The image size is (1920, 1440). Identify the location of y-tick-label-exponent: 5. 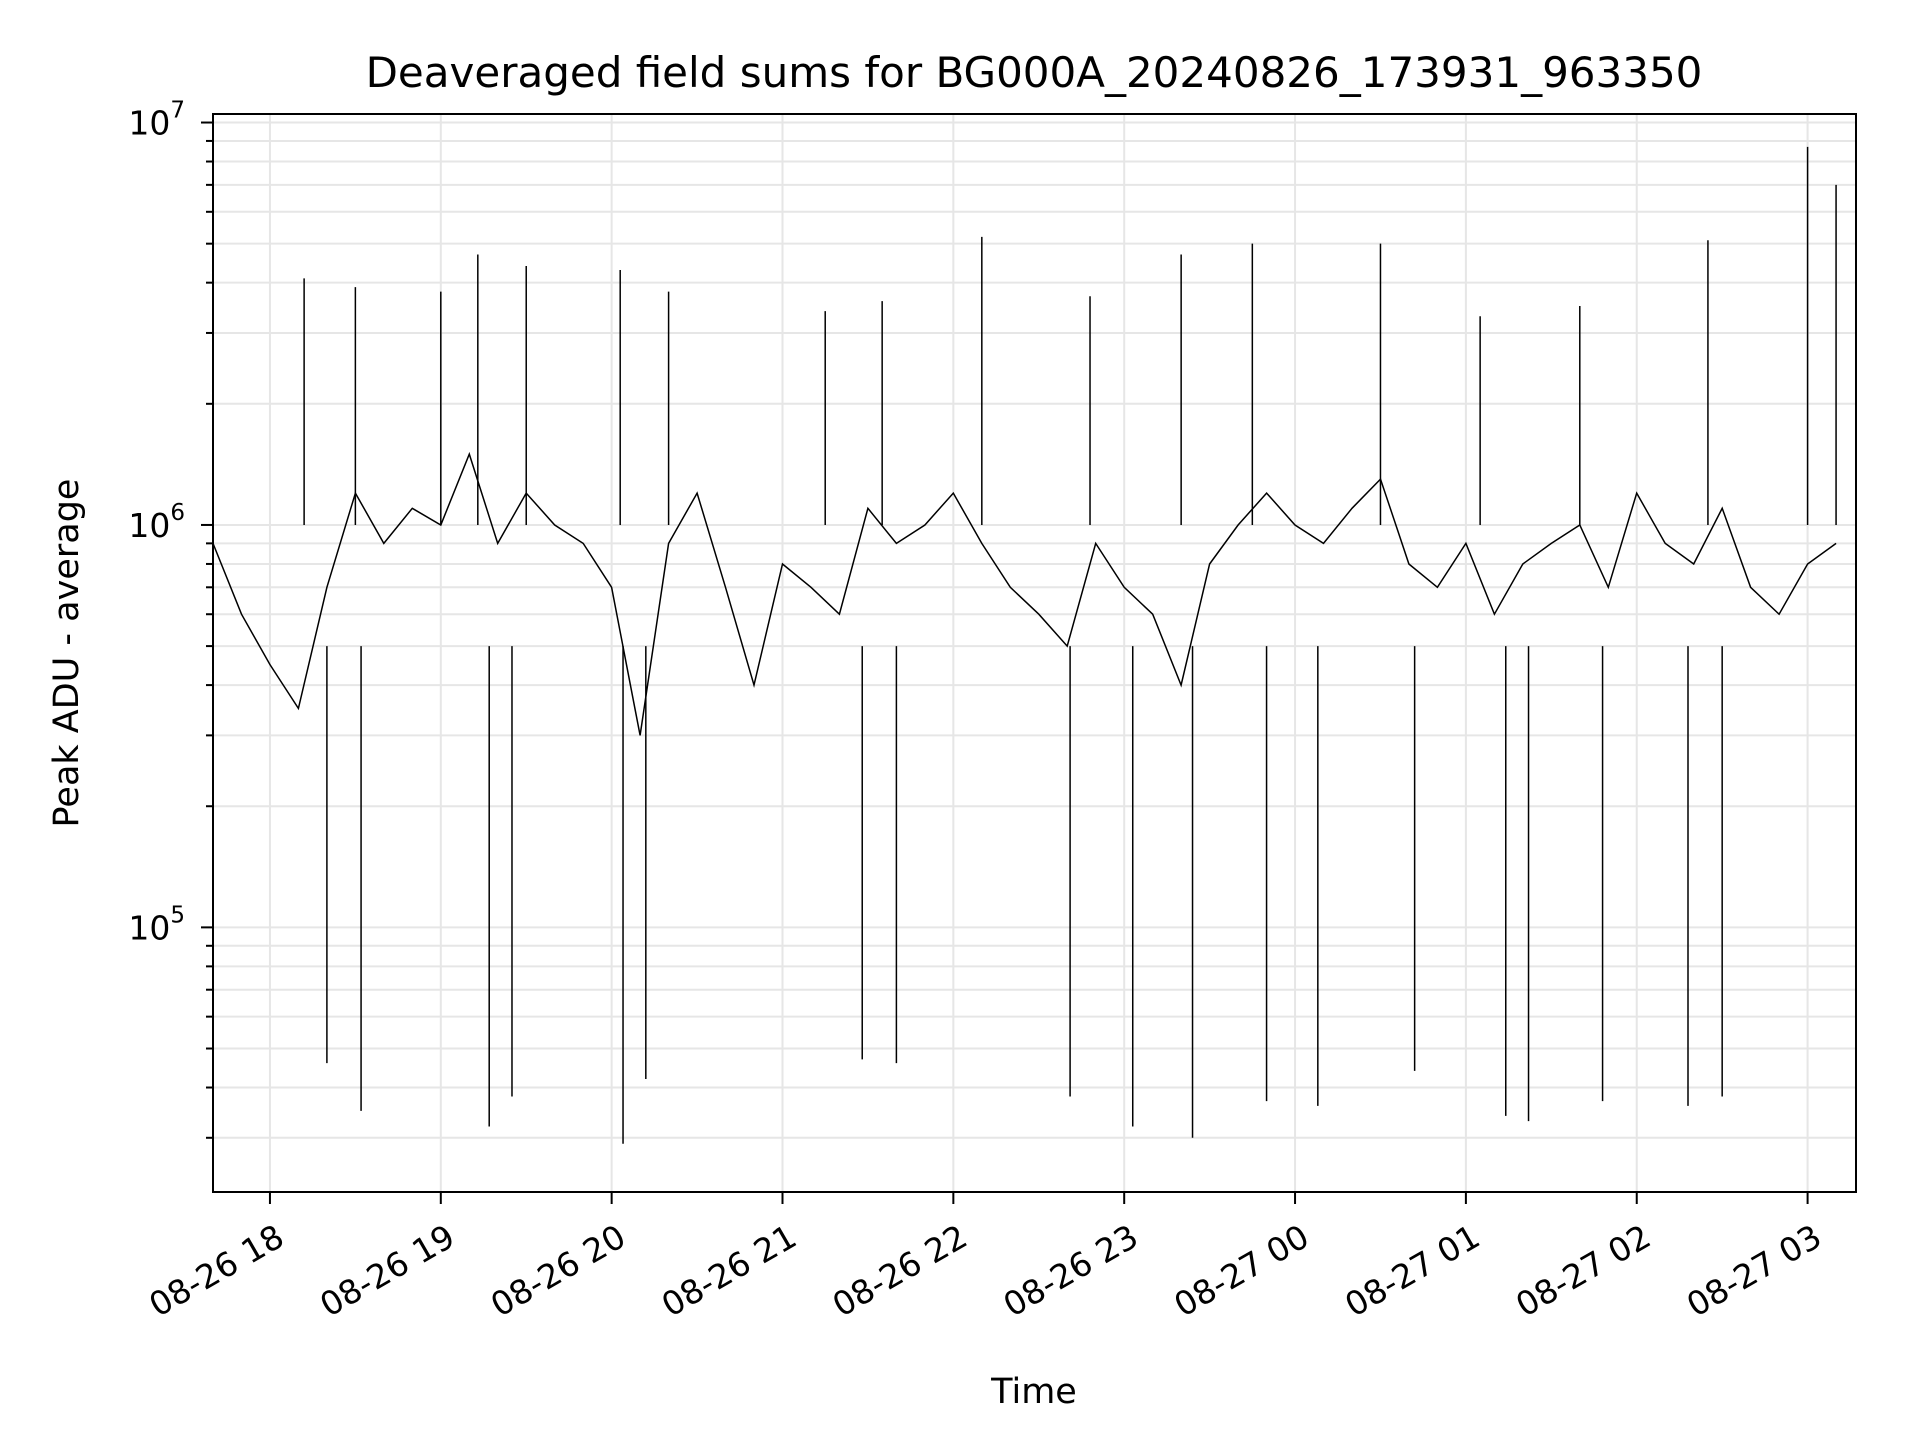
(177, 915).